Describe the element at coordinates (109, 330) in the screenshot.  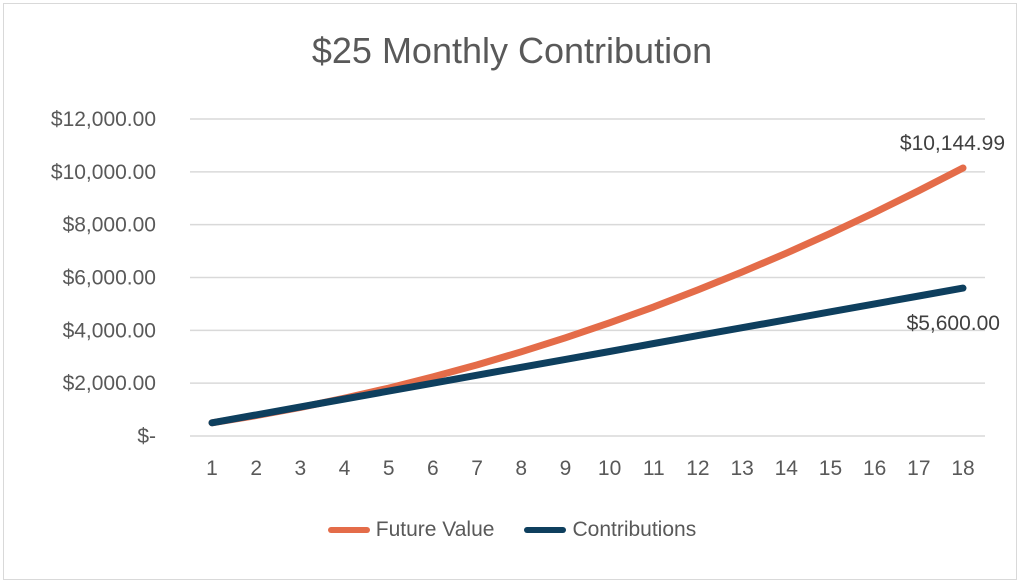
I see `y-tick-label: $4,000.00` at that location.